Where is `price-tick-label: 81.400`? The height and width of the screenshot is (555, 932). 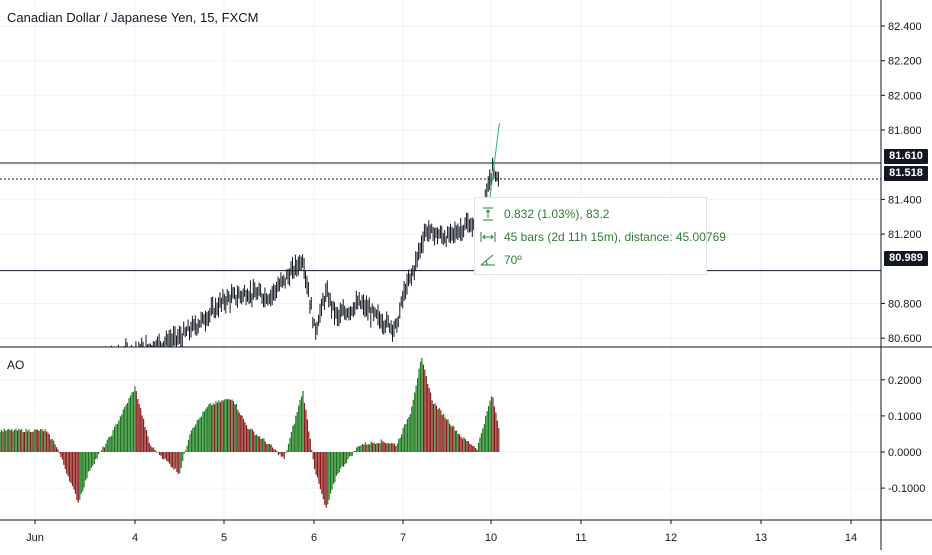
price-tick-label: 81.400 is located at coordinates (905, 200).